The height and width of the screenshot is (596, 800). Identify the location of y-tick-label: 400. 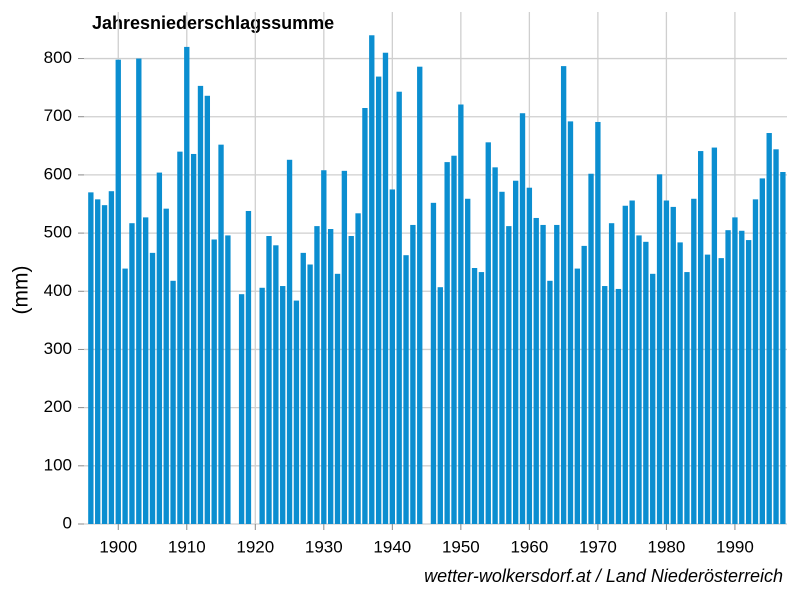
(58, 290).